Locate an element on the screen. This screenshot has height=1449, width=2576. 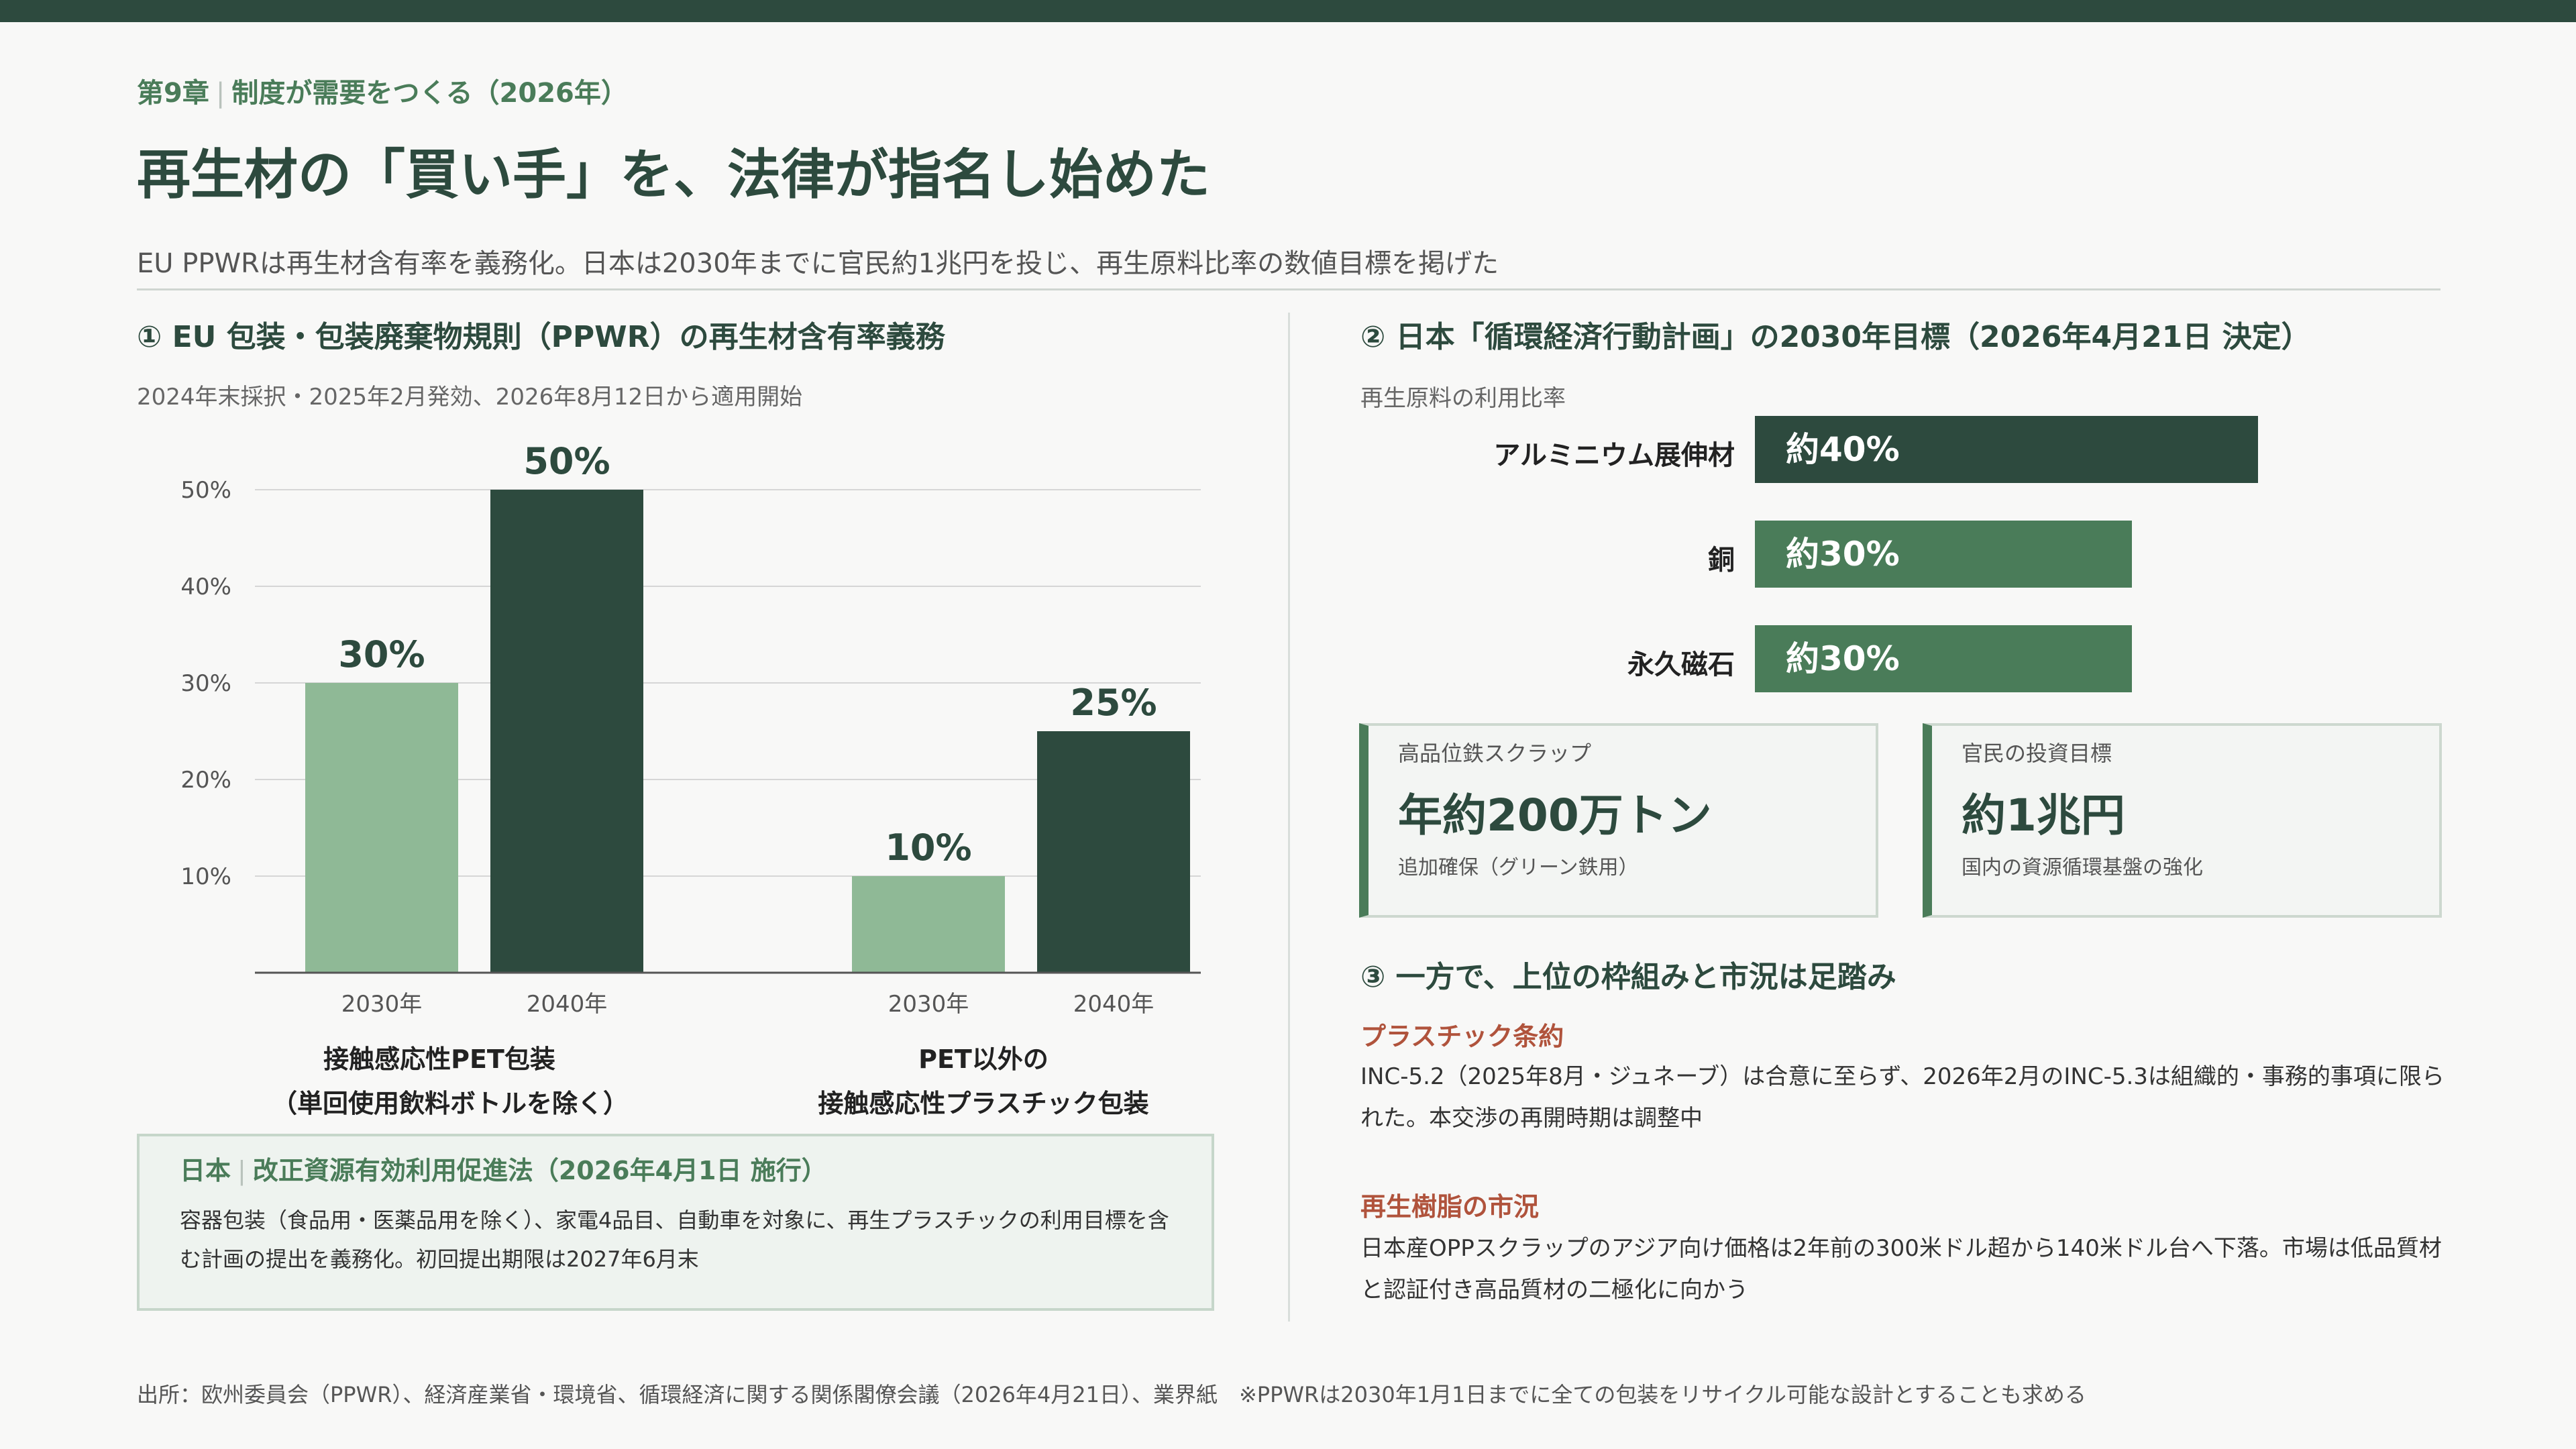
japan-law-title: 日本 | 改正資源有効利用促進法（2026年4月1日 施行） is located at coordinates (503, 1170).